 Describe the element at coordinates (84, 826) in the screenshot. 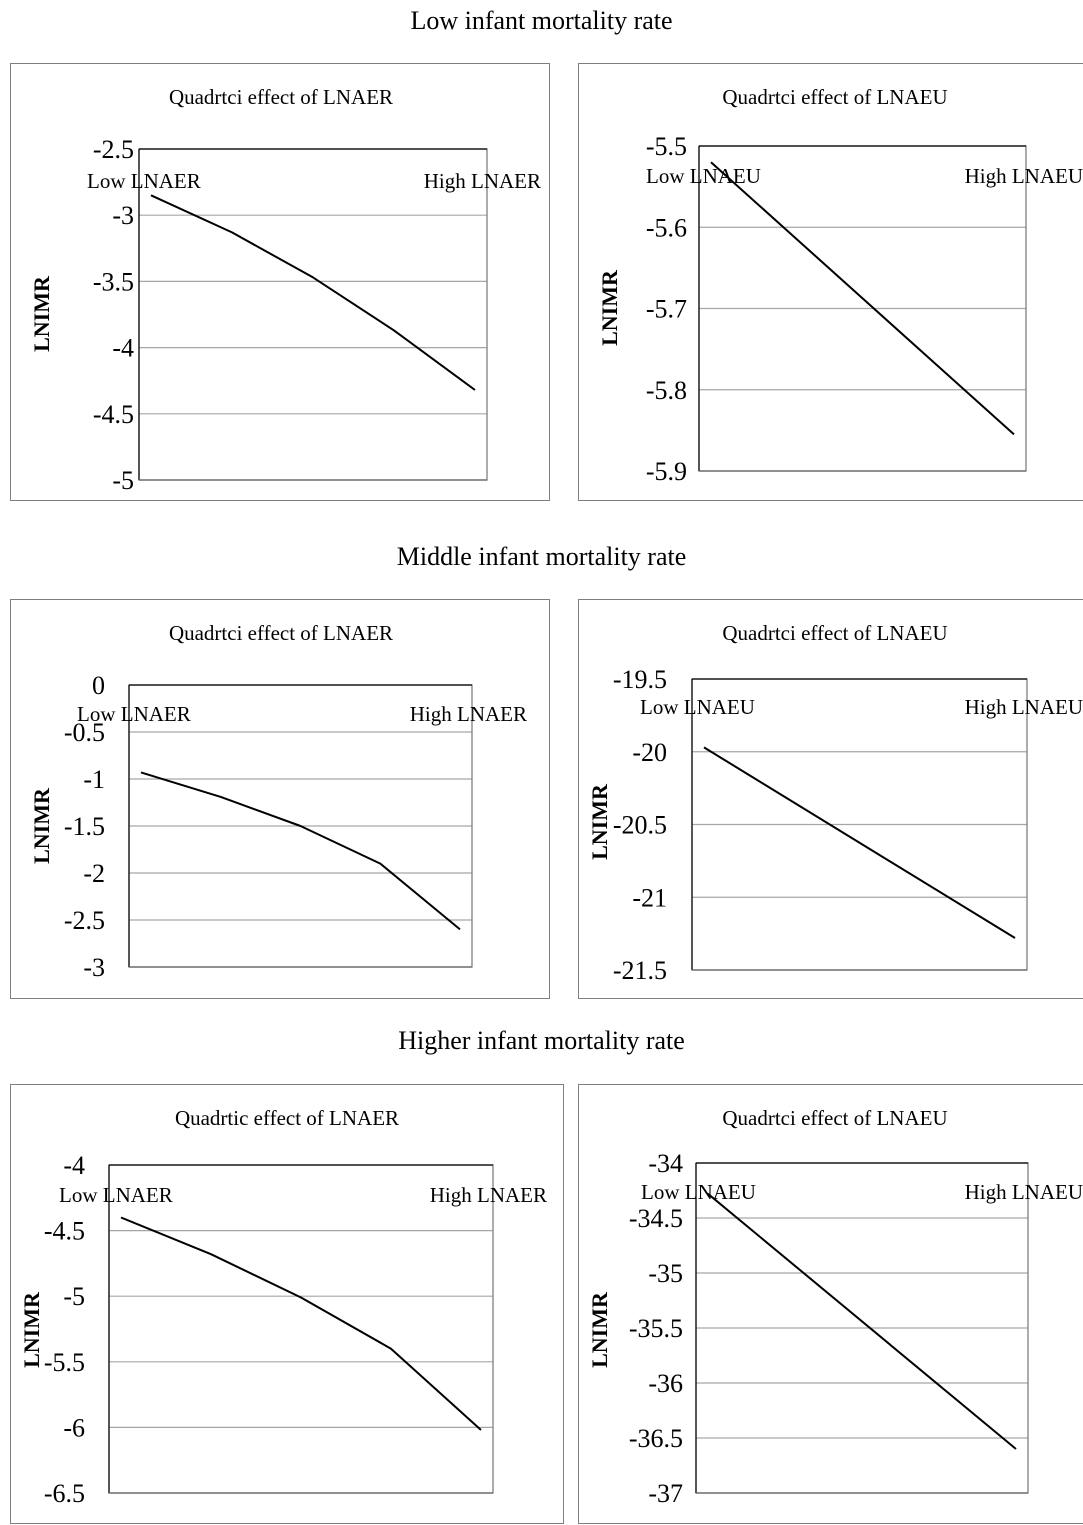

I see `y-tick-label: -1.5` at that location.